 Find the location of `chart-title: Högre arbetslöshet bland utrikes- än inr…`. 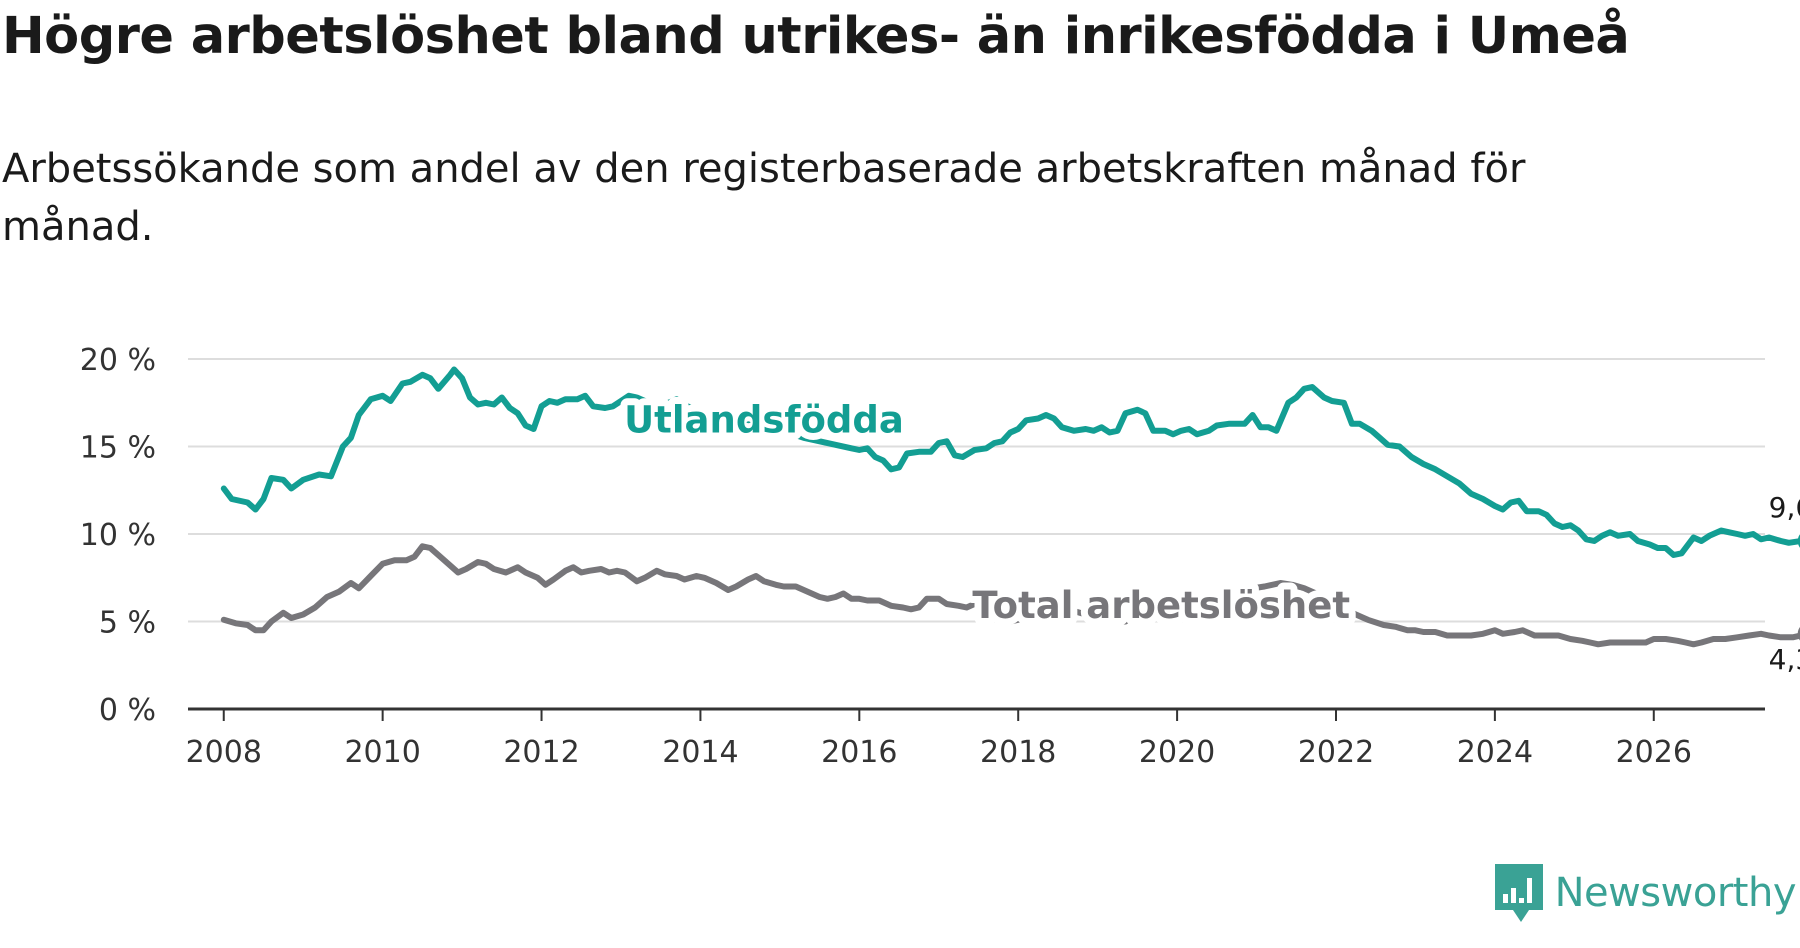

chart-title: Högre arbetslöshet bland utrikes- än inr… is located at coordinates (816, 36).